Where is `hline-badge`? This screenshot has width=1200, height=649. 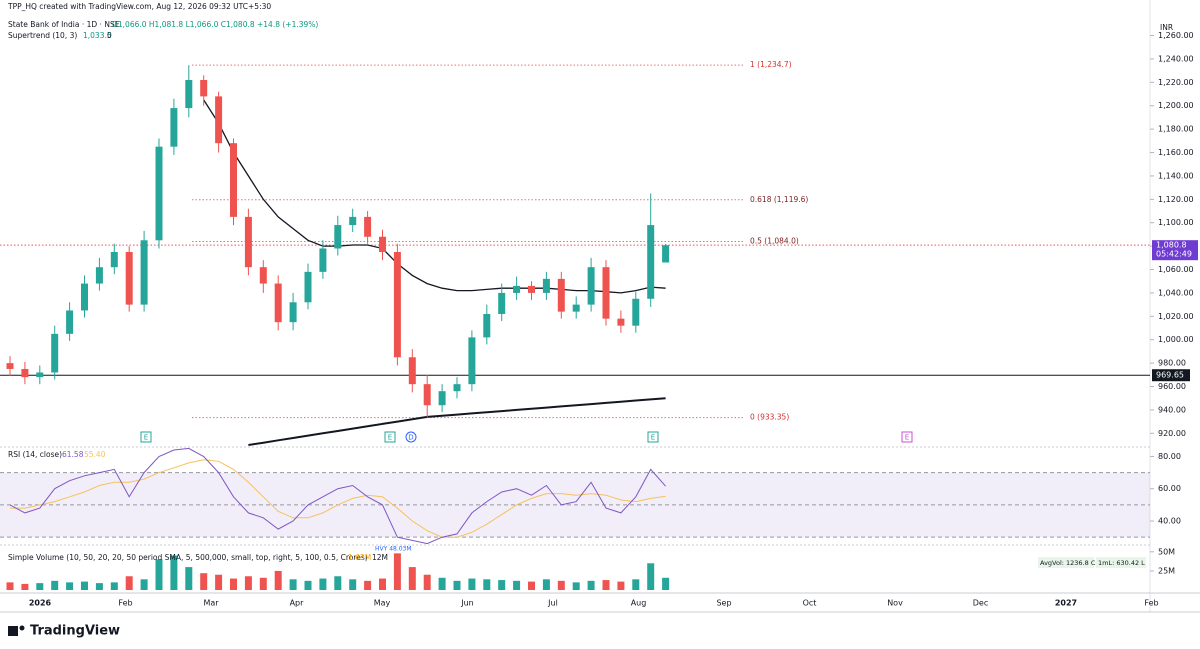 hline-badge is located at coordinates (1171, 375).